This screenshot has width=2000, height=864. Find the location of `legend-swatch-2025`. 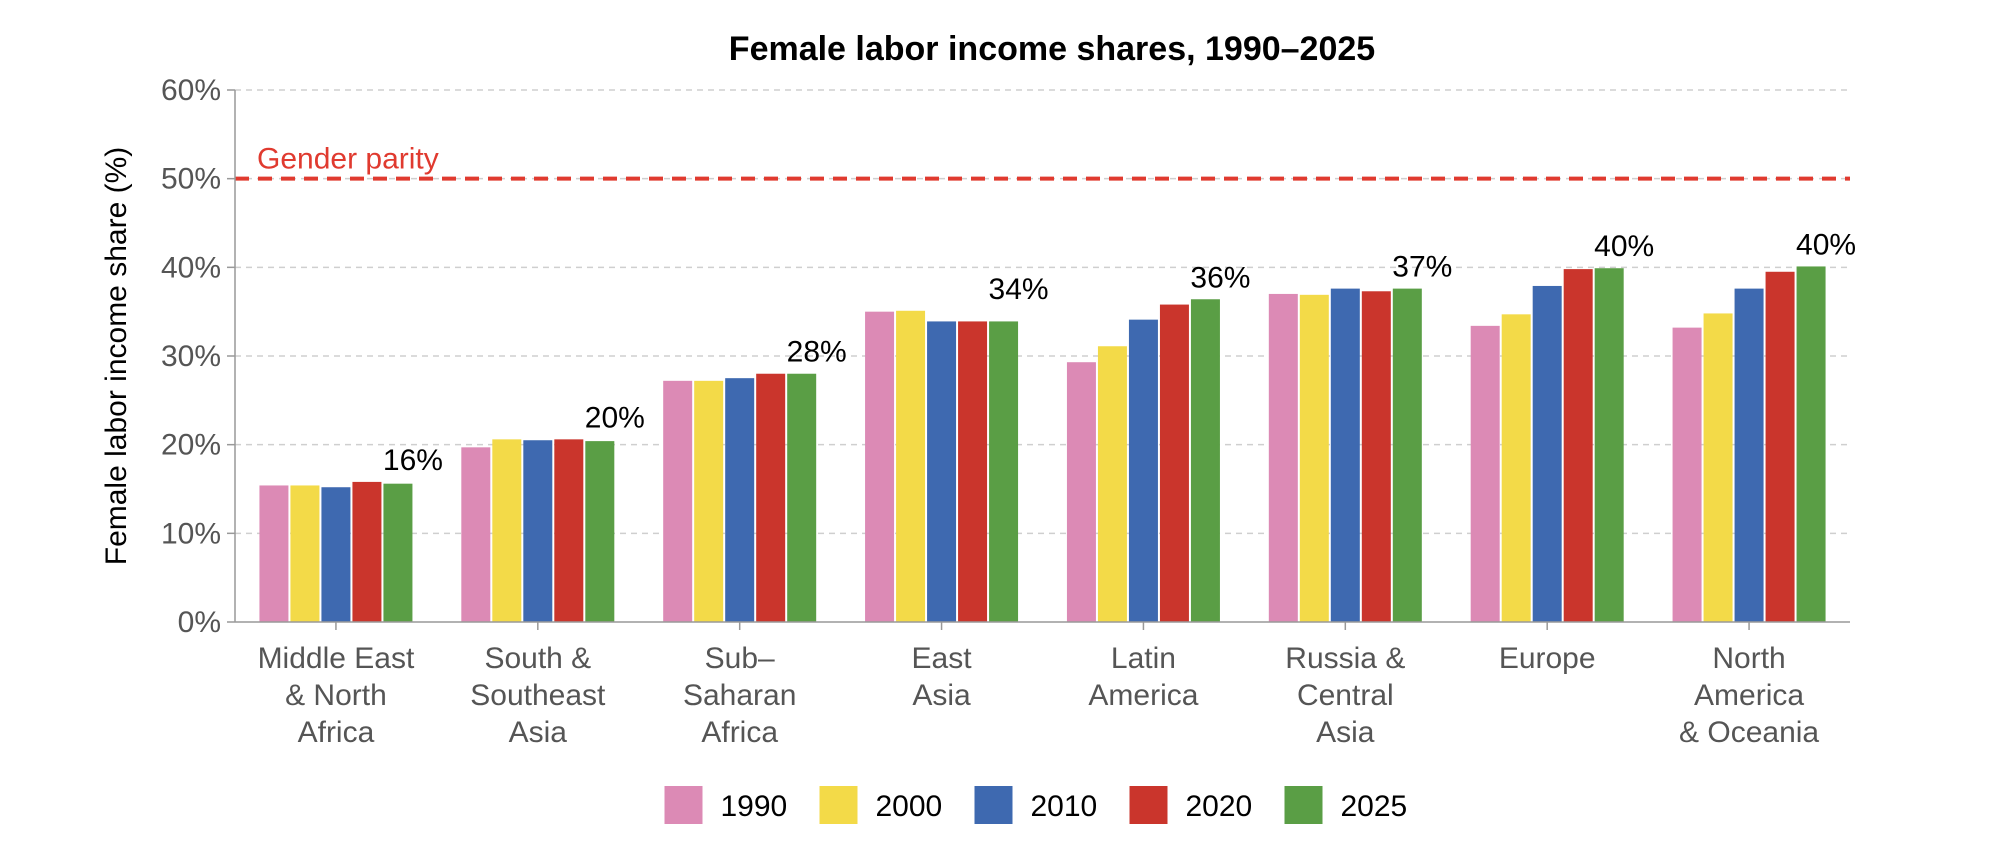

legend-swatch-2025 is located at coordinates (1303, 805).